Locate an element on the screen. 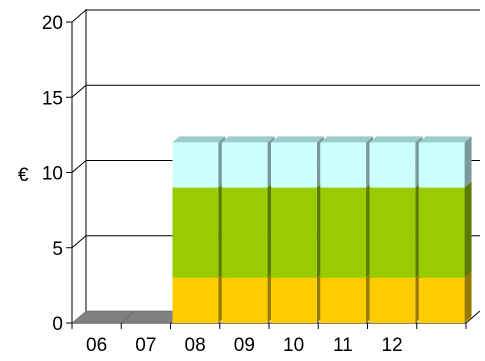 This screenshot has width=485, height=361. x-tick-label: 09 is located at coordinates (244, 345).